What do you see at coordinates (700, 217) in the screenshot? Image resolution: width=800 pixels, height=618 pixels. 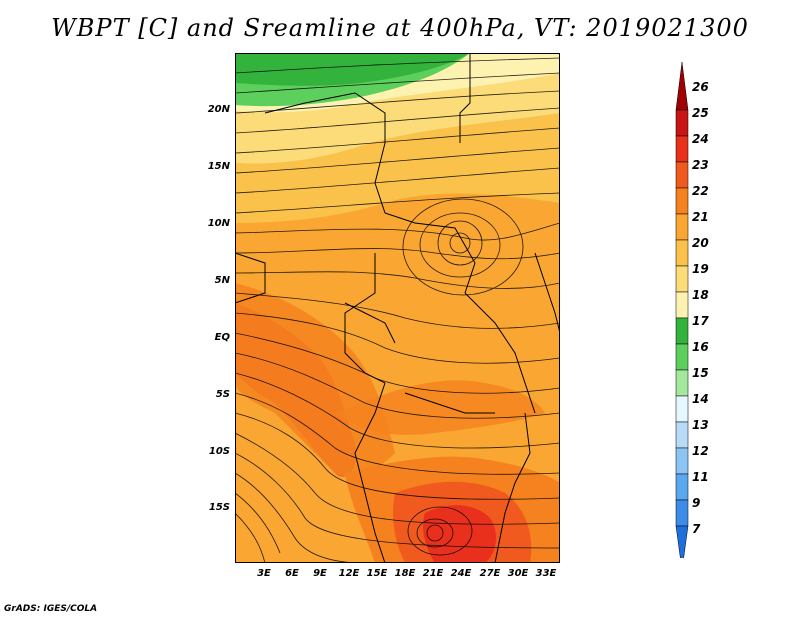 I see `colorbar-label-21: 21` at bounding box center [700, 217].